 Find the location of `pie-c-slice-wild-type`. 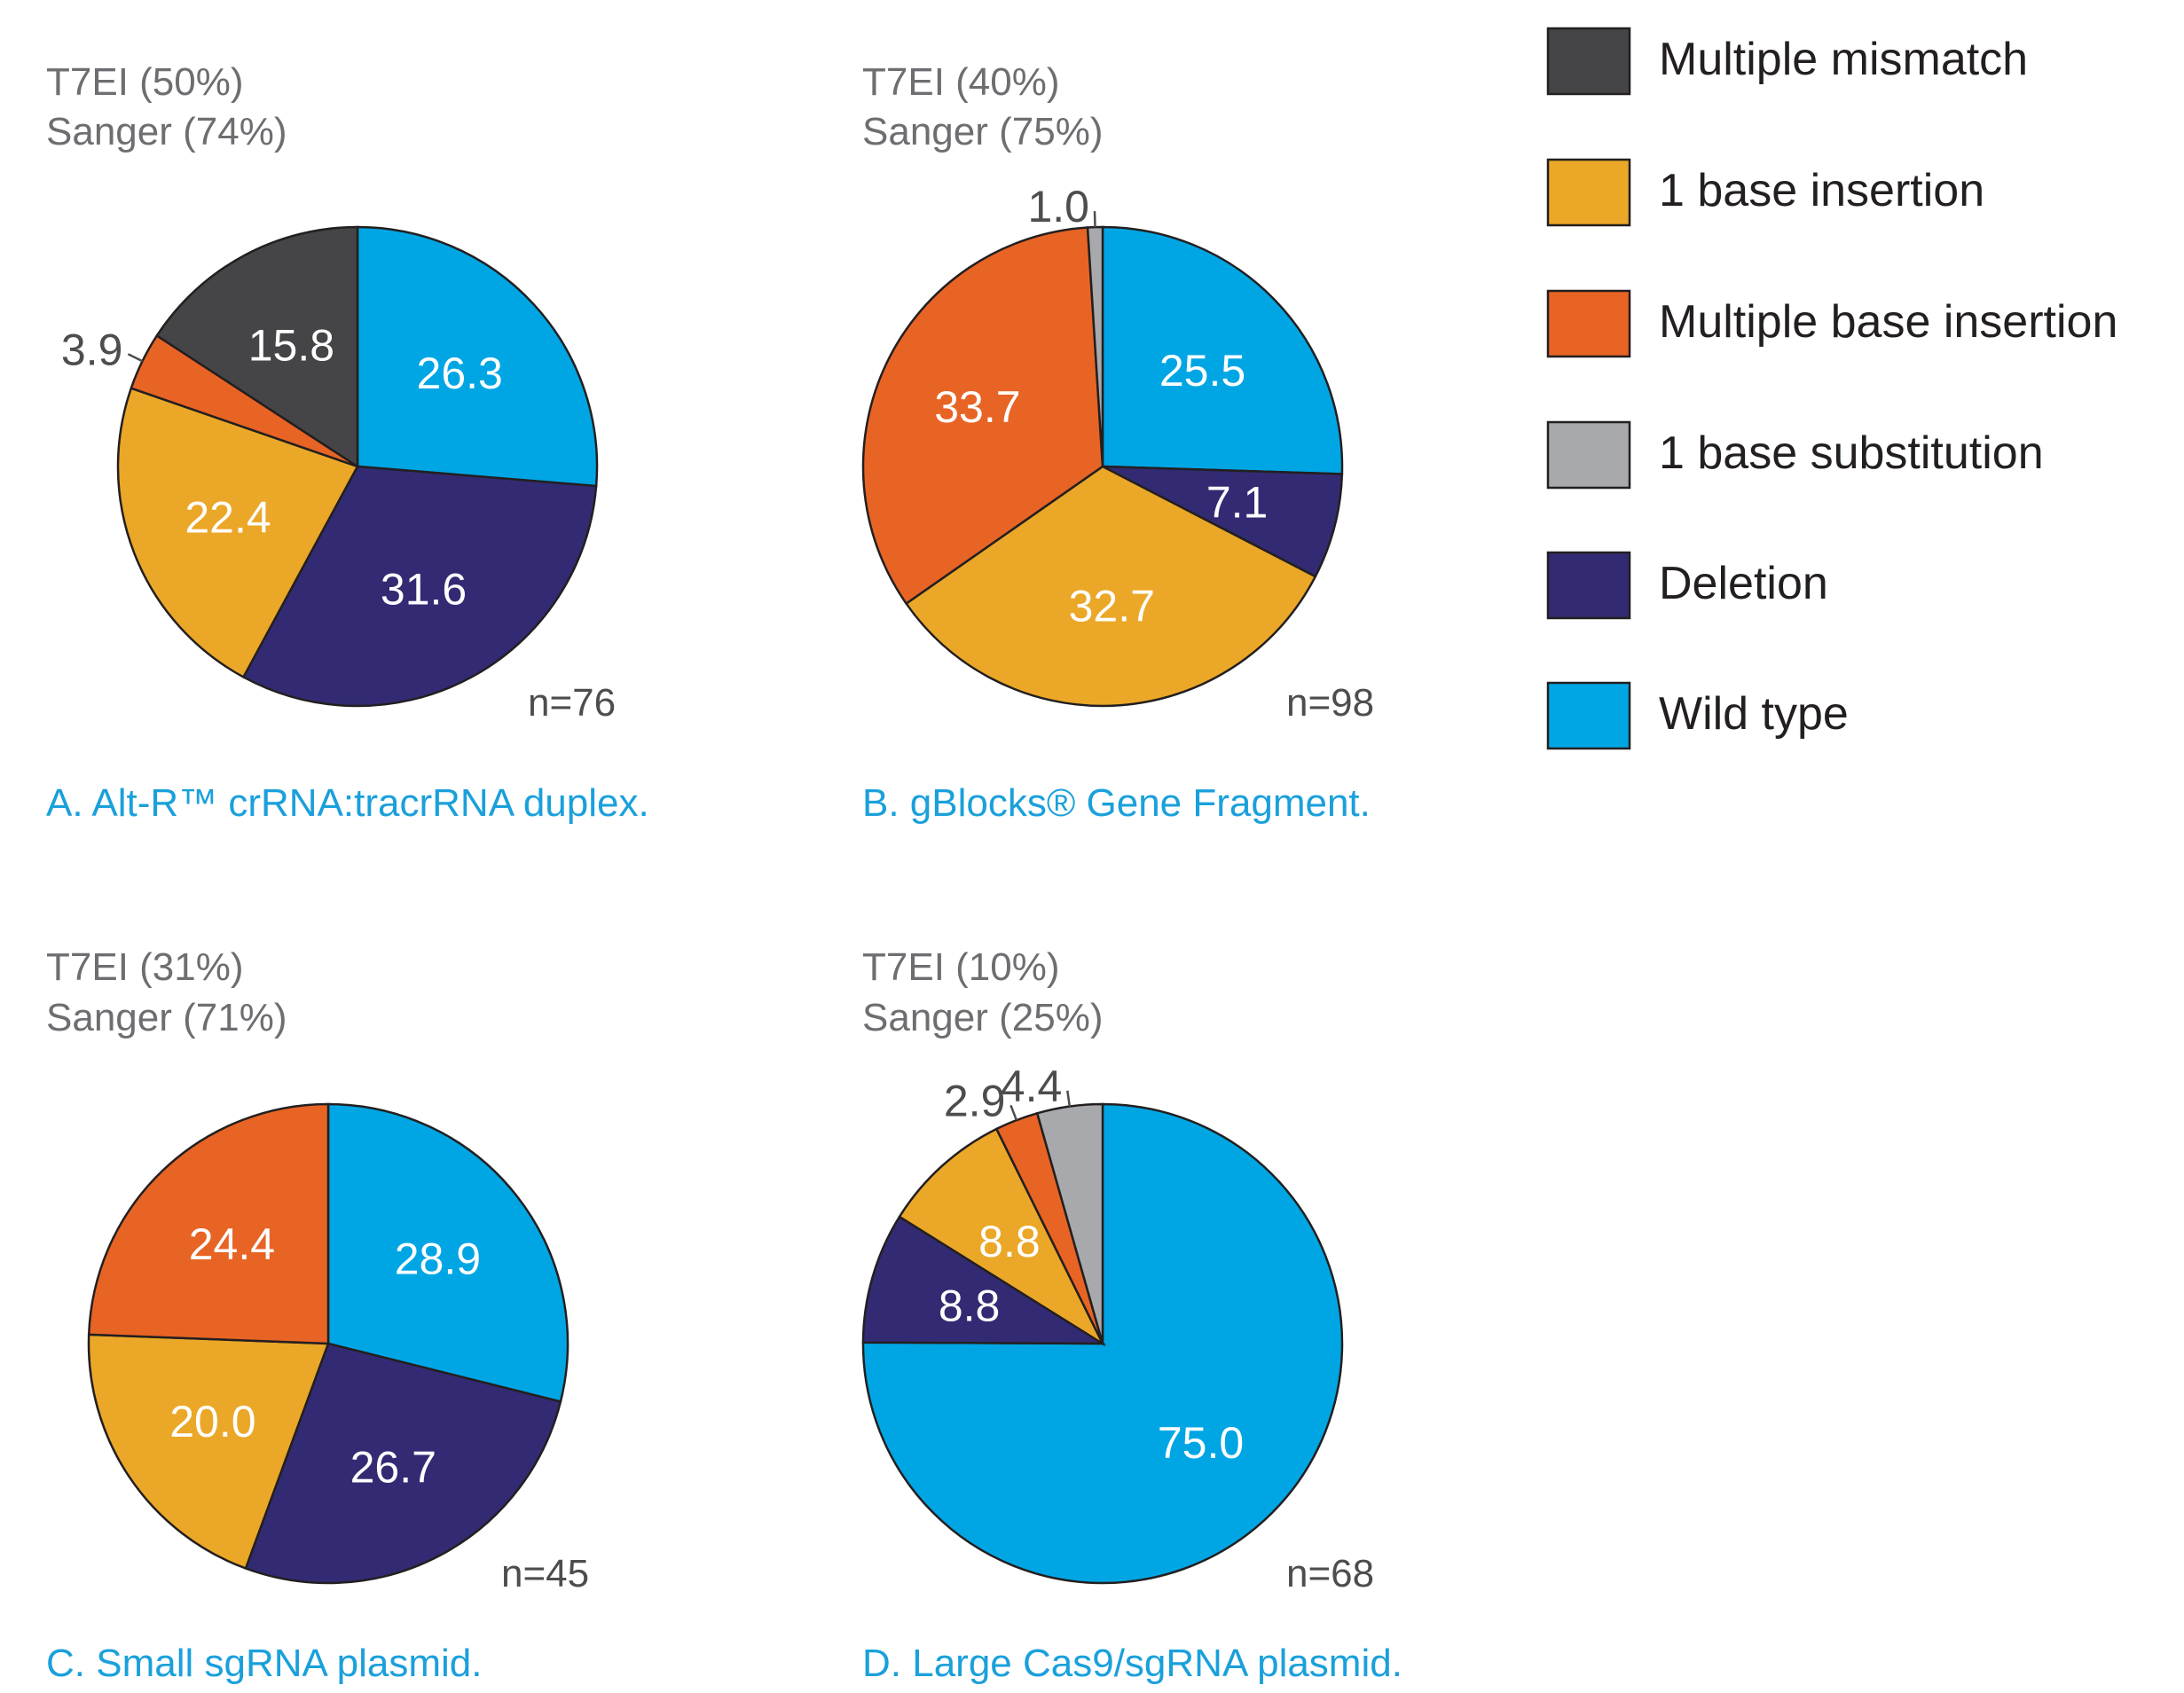

pie-c-slice-wild-type is located at coordinates (448, 1253).